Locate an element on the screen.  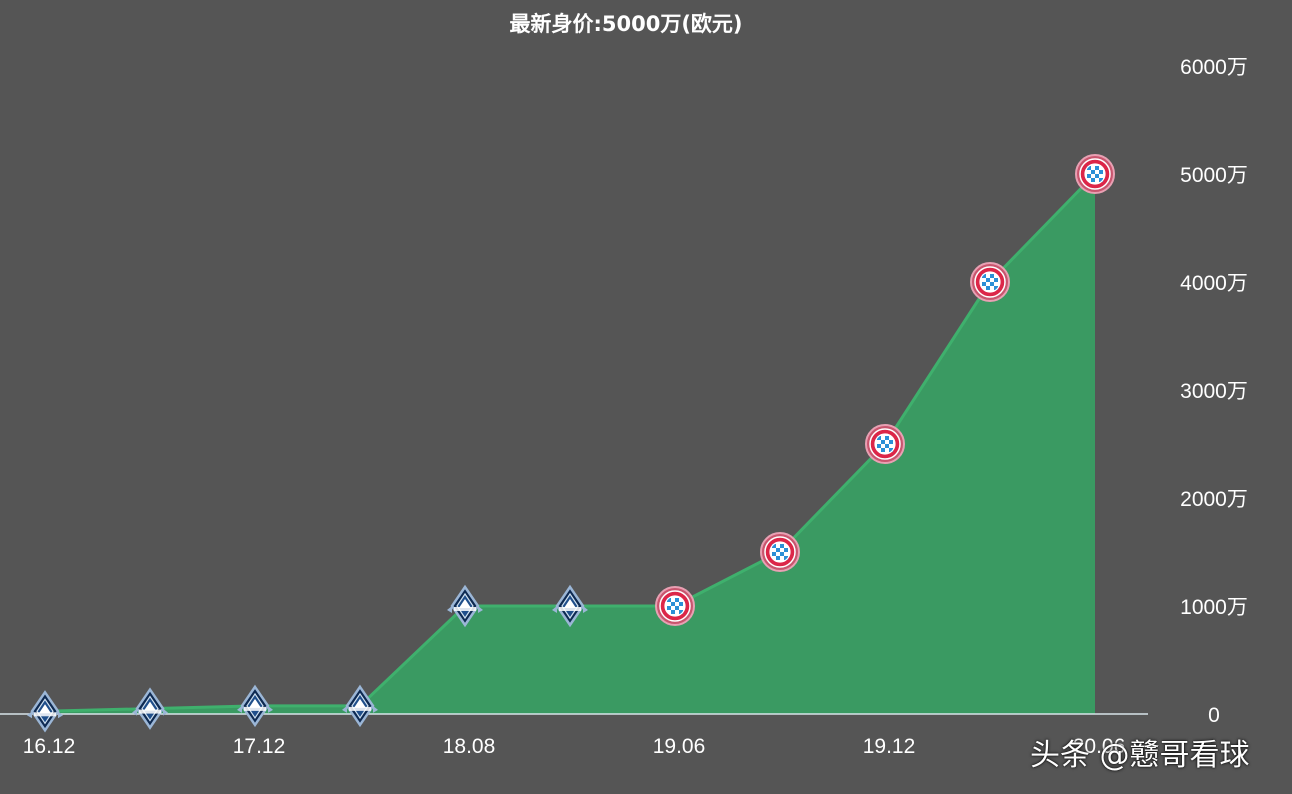
y-tick-label: 2000万 is located at coordinates (1214, 499).